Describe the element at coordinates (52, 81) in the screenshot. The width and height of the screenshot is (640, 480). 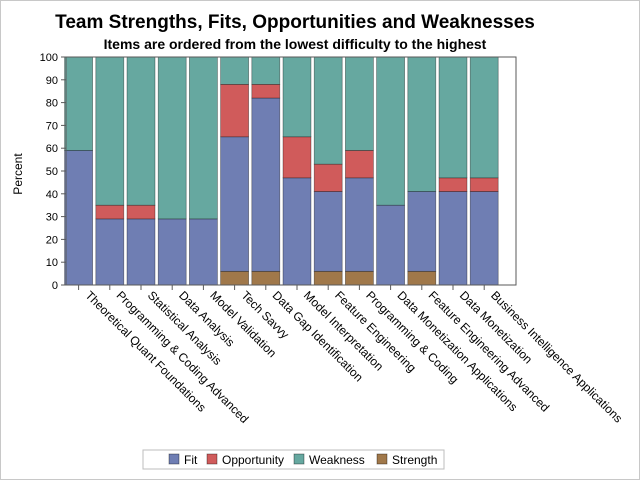
I see `y-tick-label: 90` at that location.